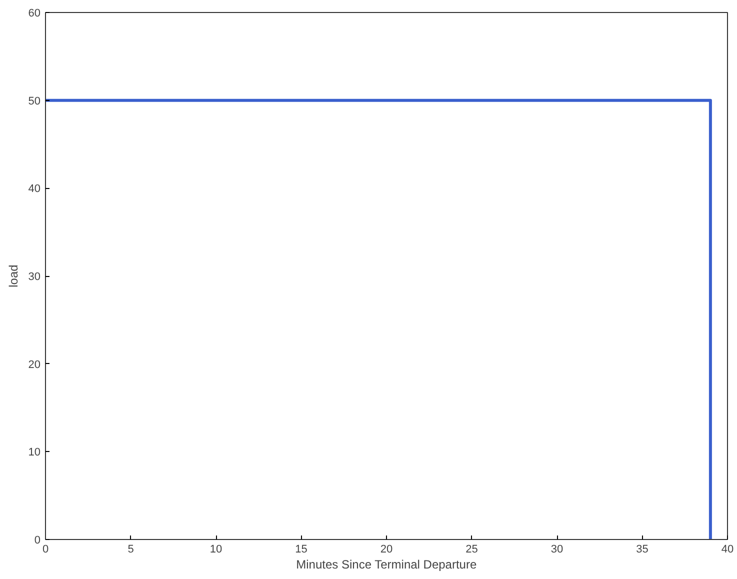  I want to click on x-tick-label: 30, so click(557, 550).